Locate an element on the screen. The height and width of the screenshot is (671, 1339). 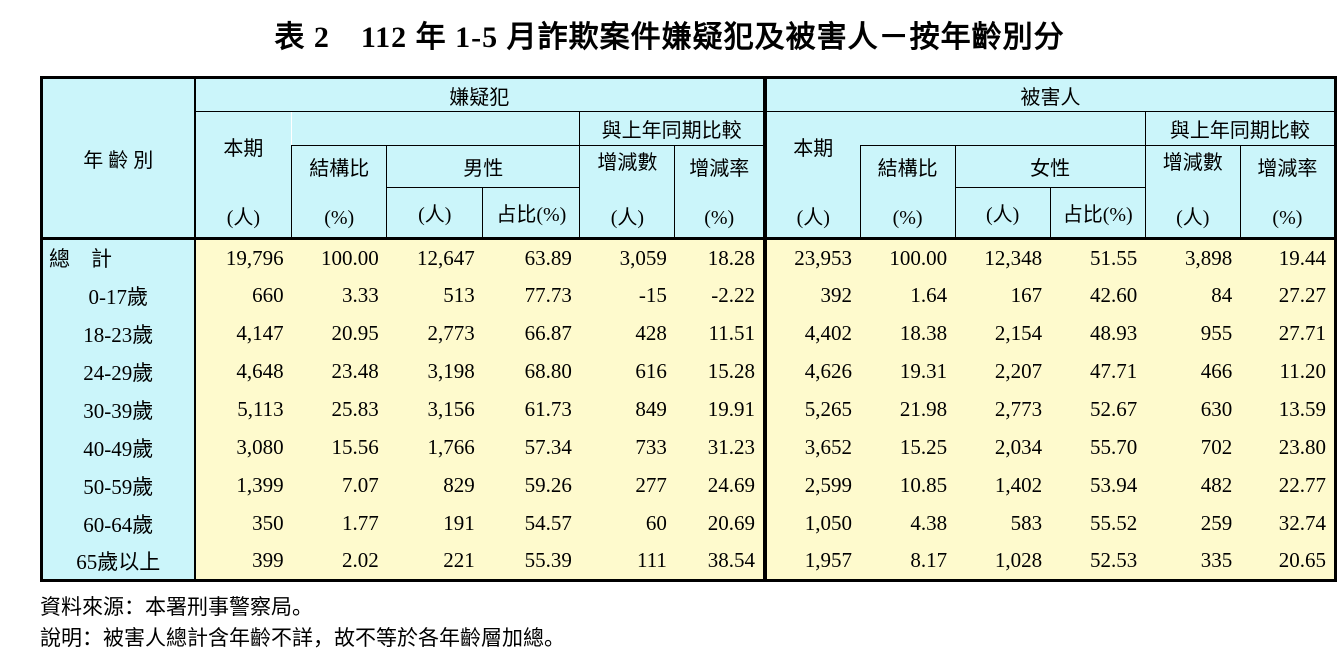
victim-cell: 1,028 is located at coordinates (1003, 561).